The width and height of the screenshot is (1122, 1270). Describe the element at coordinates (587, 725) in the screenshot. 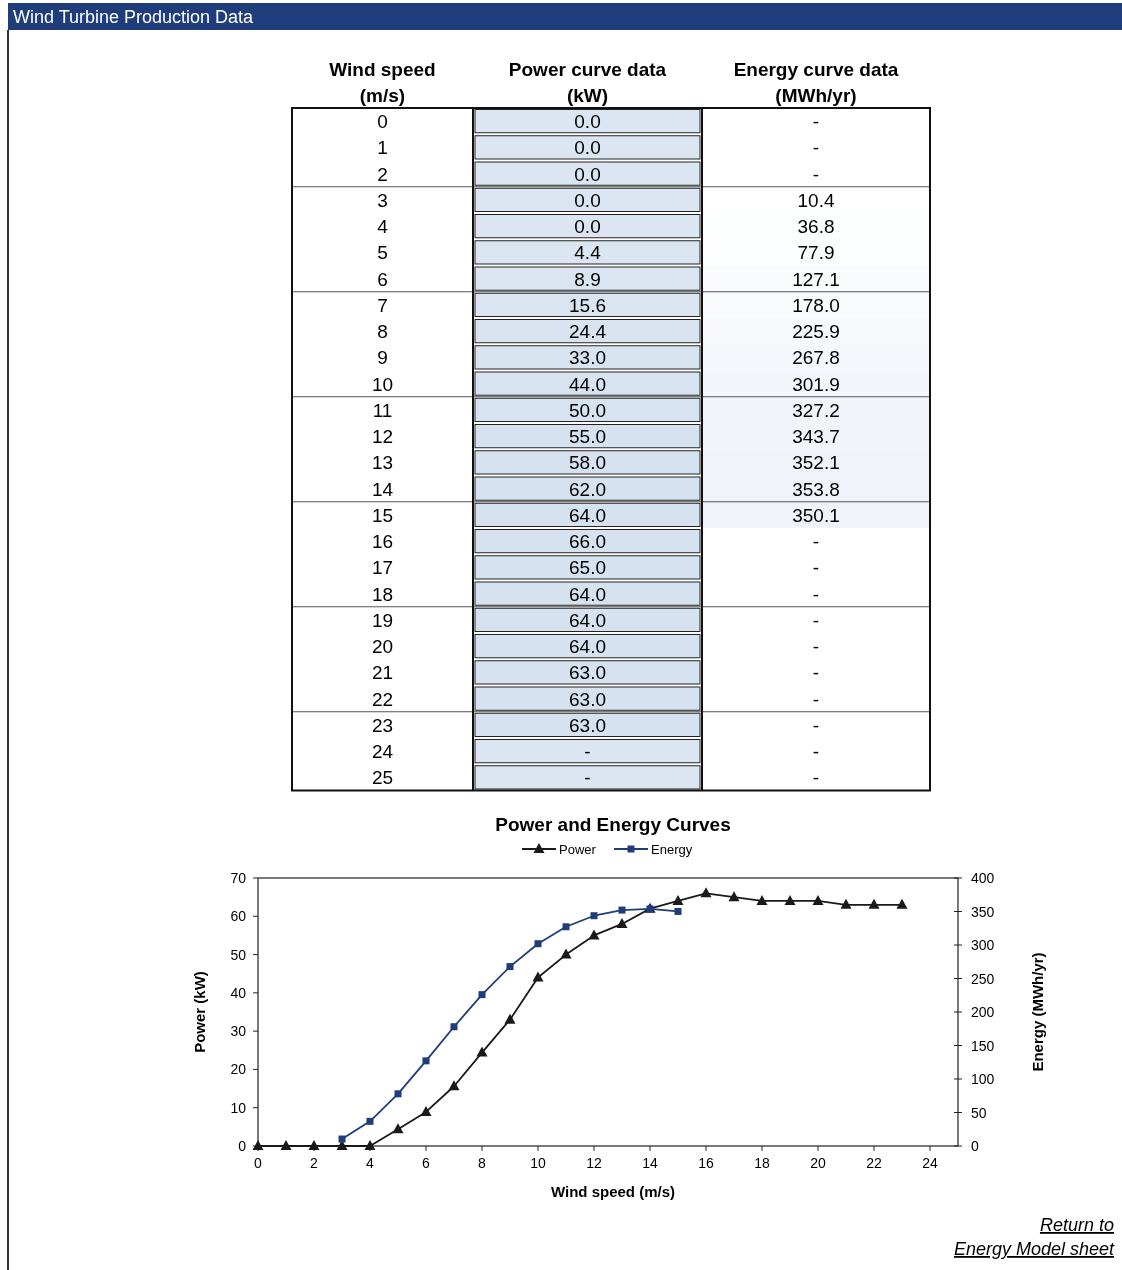

I see `data-label: 63.0` at that location.